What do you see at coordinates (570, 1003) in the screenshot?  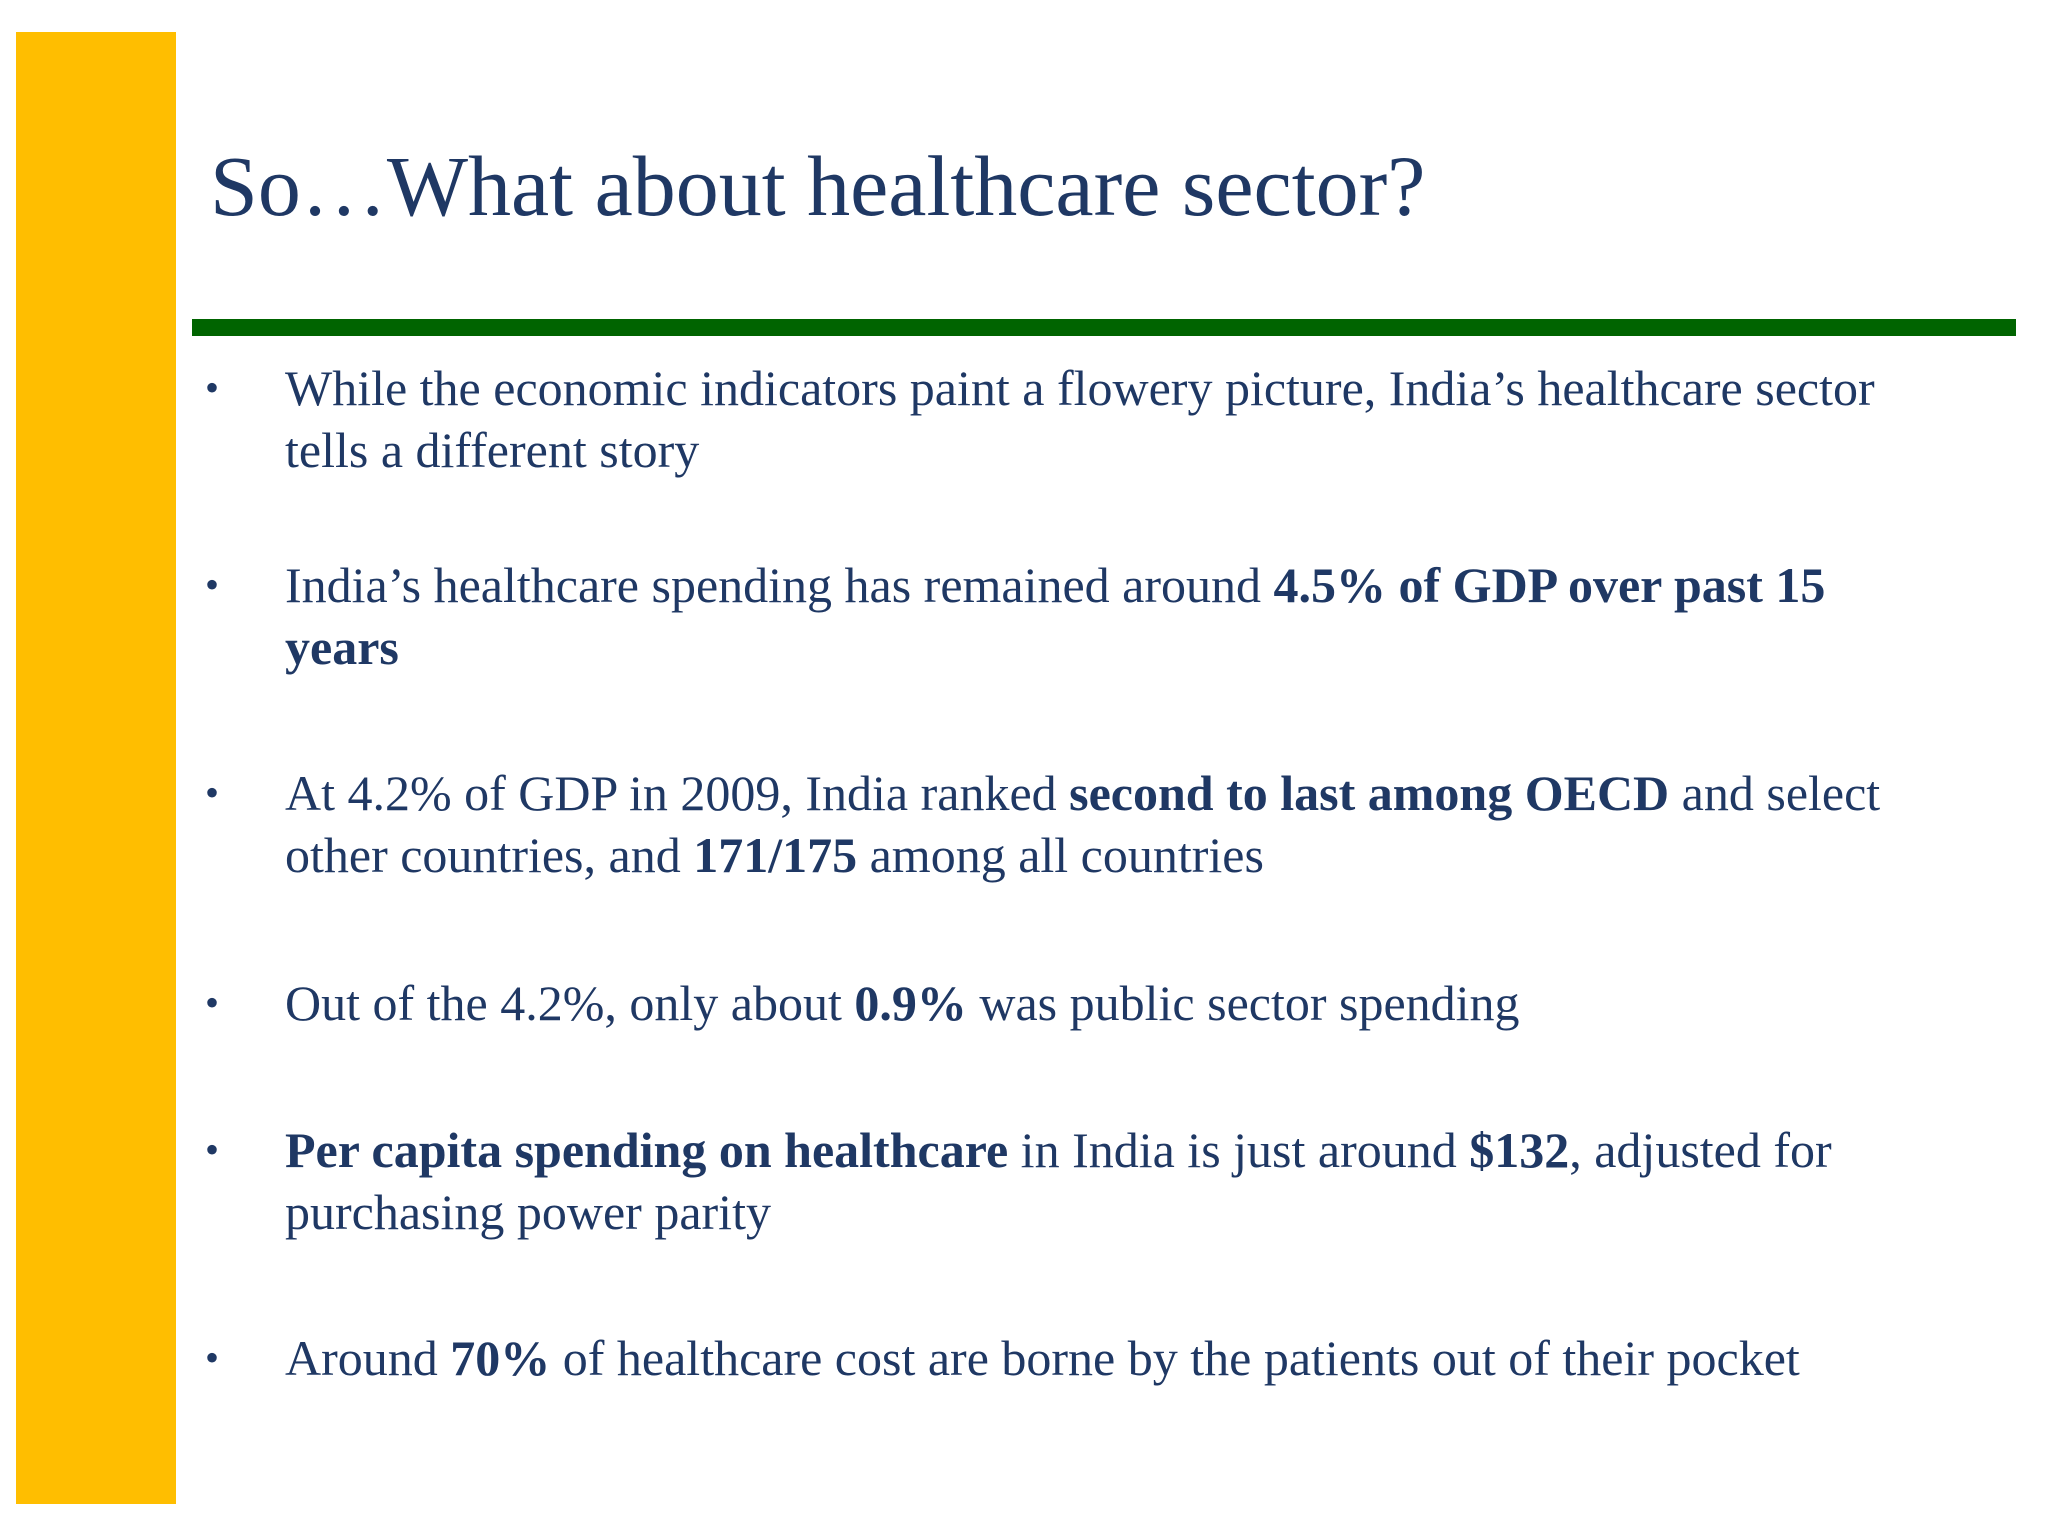 I see `bullet-text-plain: Out of the 4.2%, only about` at bounding box center [570, 1003].